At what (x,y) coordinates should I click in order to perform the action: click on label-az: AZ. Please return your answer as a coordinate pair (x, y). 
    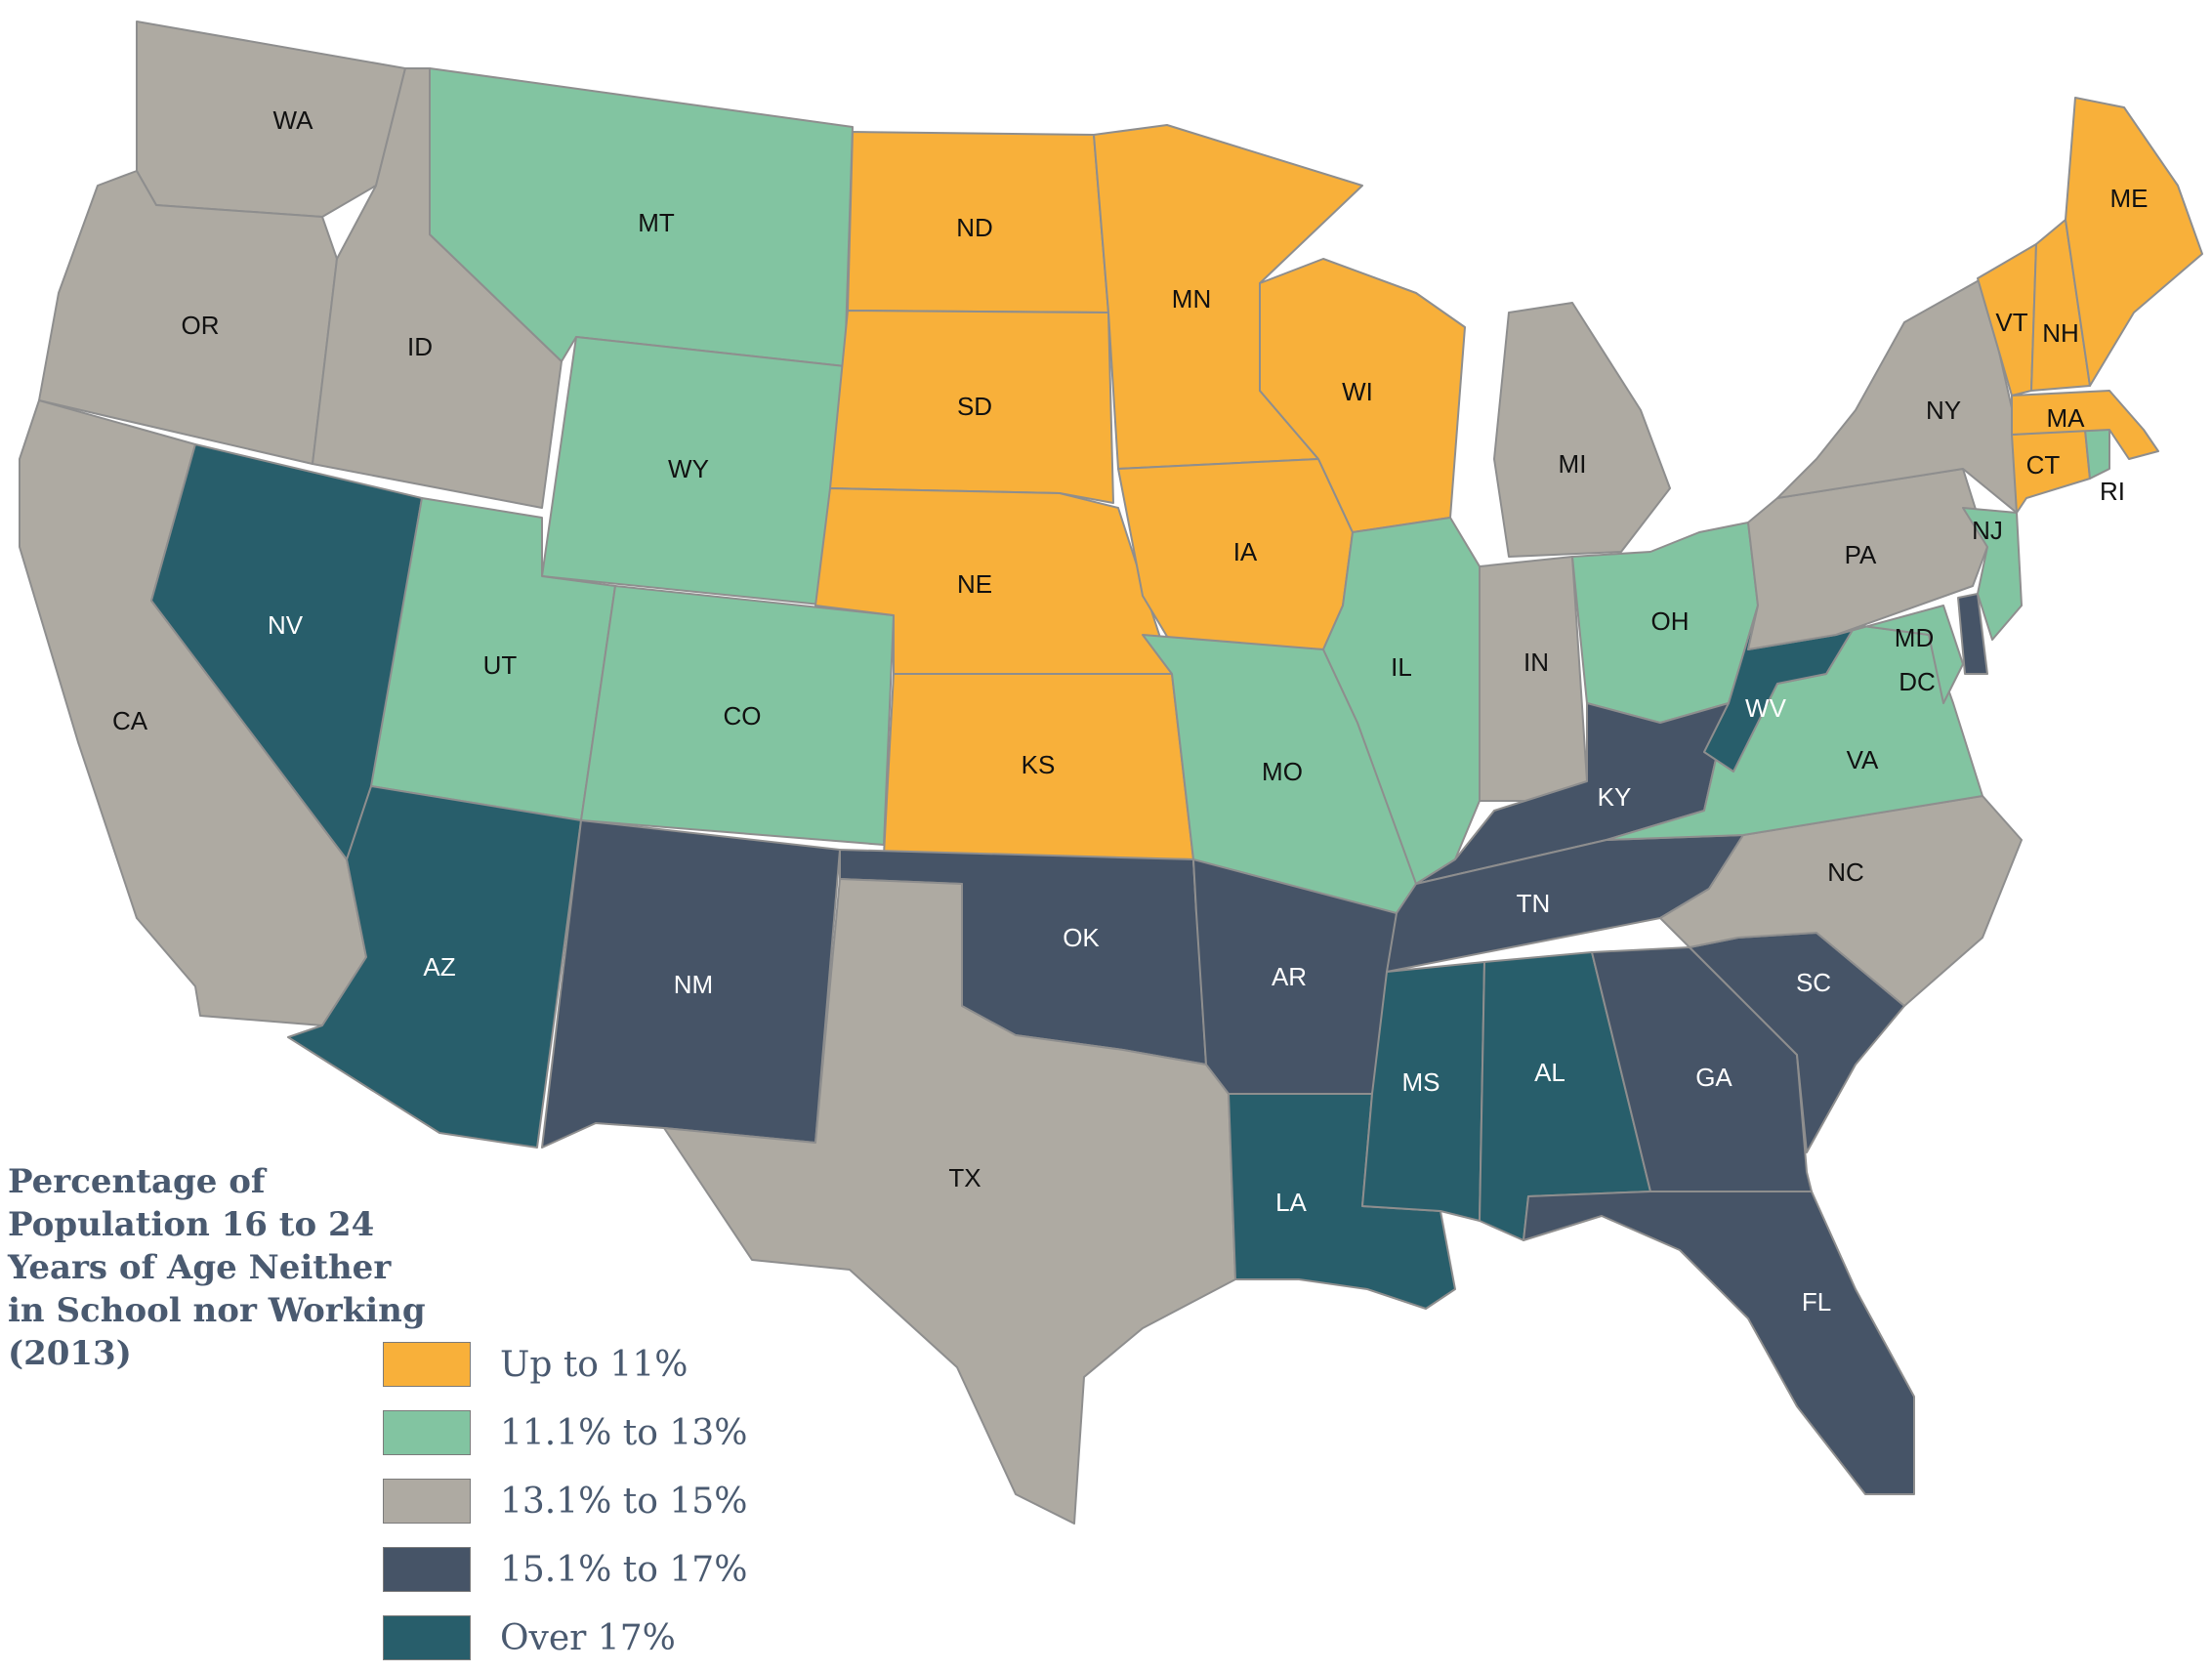
    Looking at the image, I should click on (439, 967).